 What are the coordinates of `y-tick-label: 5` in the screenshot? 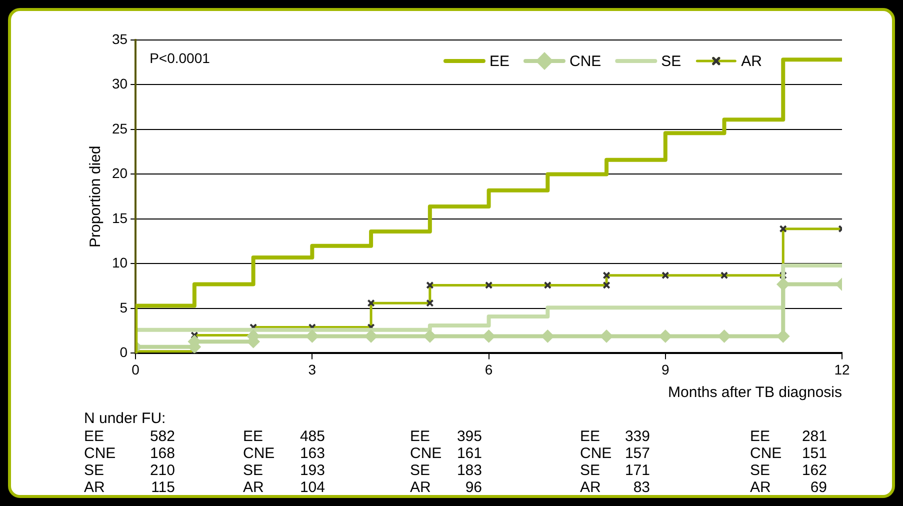 It's located at (124, 307).